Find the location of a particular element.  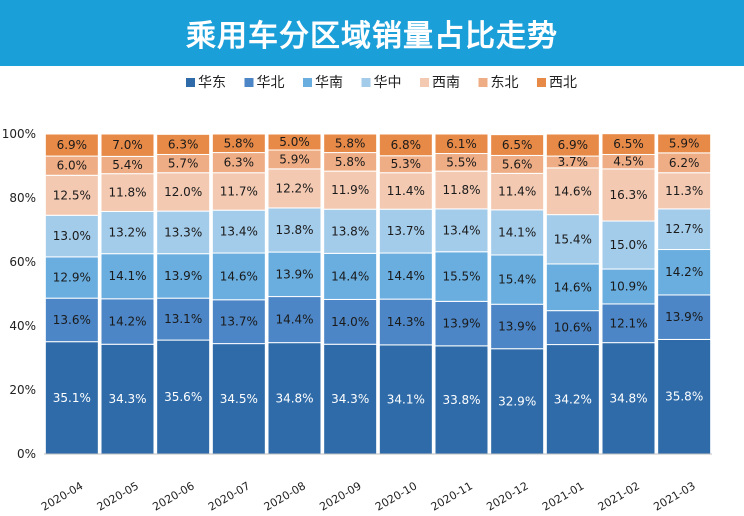

data-label: 11.8% is located at coordinates (461, 190).